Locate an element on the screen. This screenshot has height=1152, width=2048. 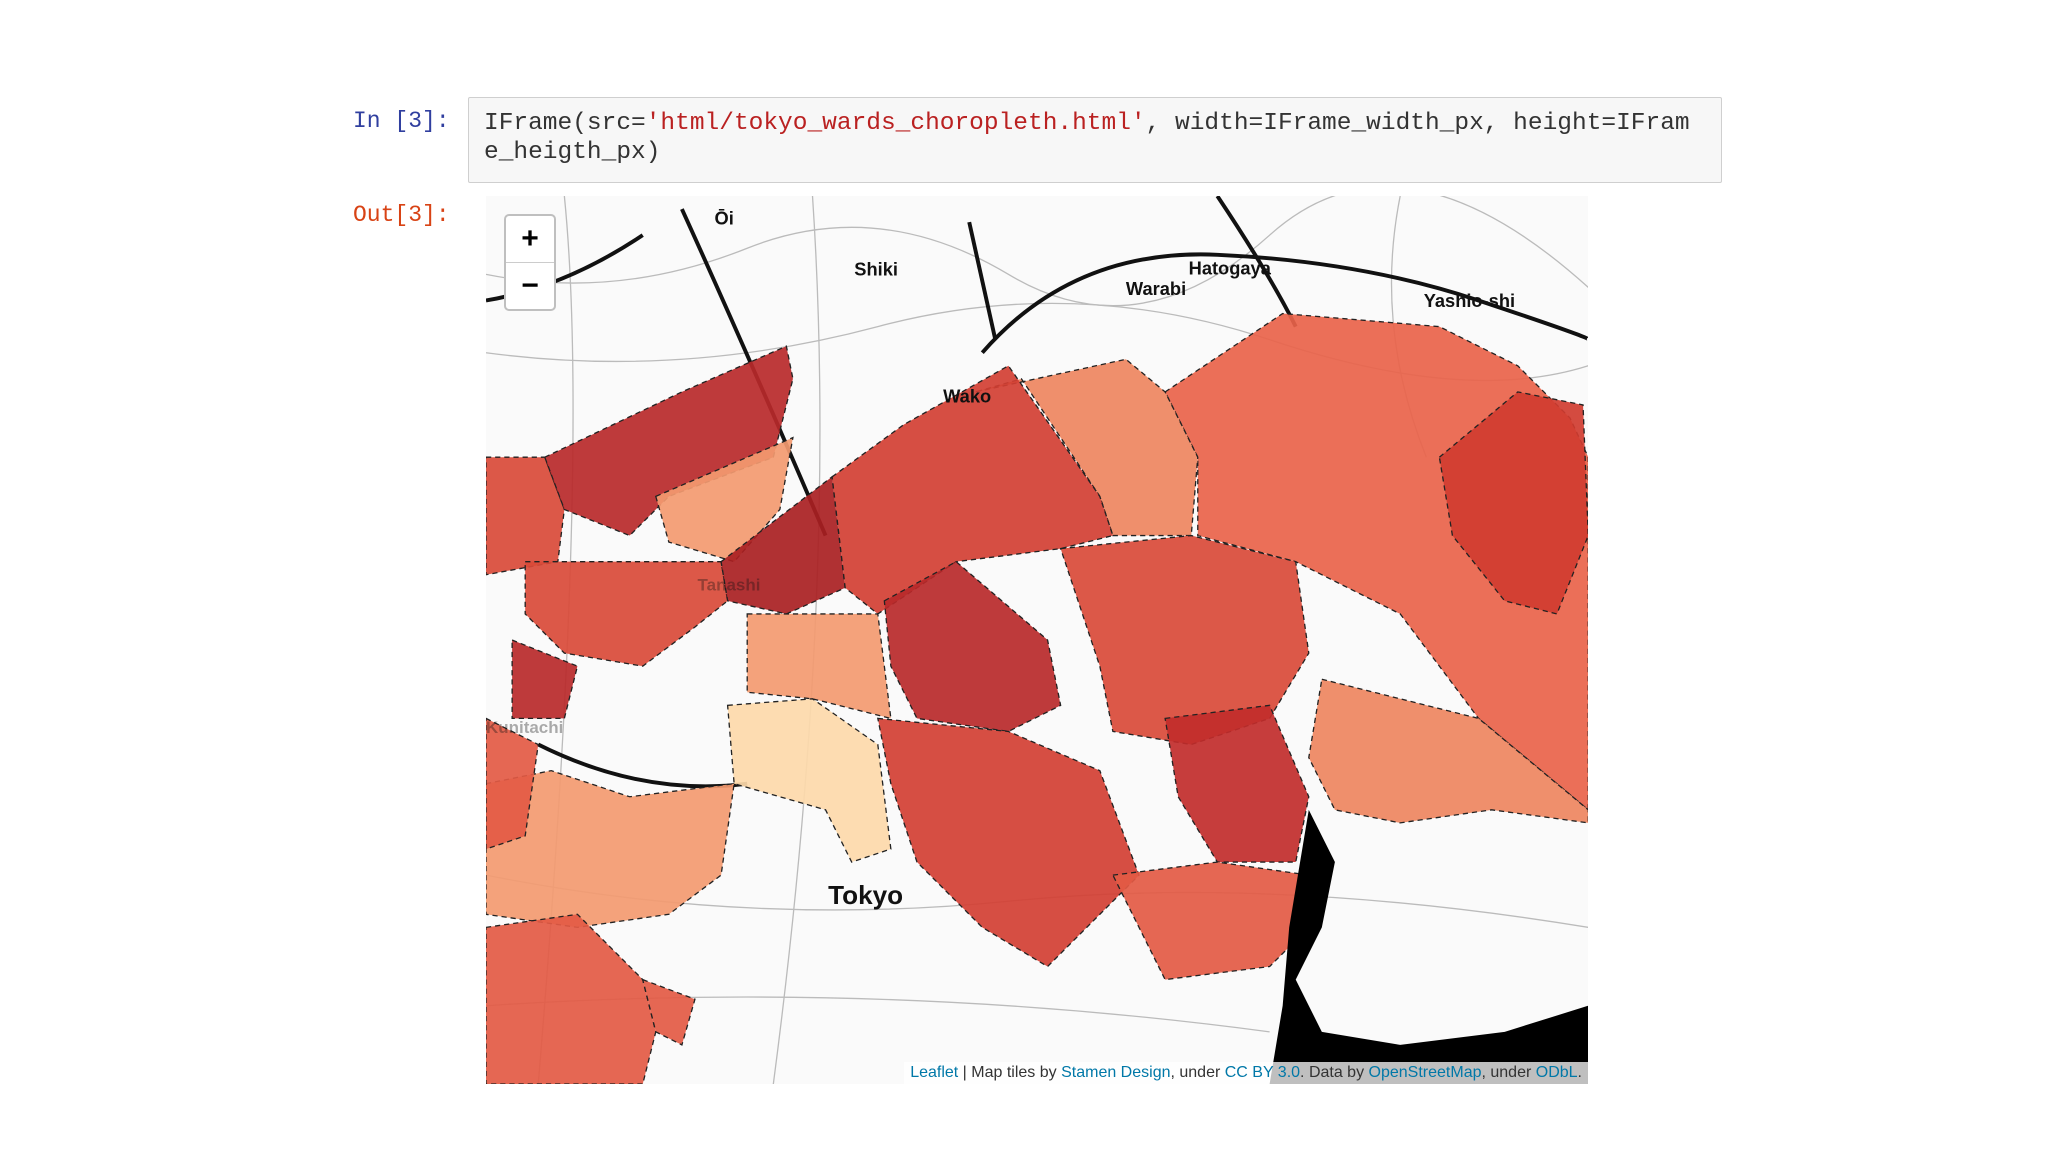
attribution-link: Leaflet is located at coordinates (934, 1072).